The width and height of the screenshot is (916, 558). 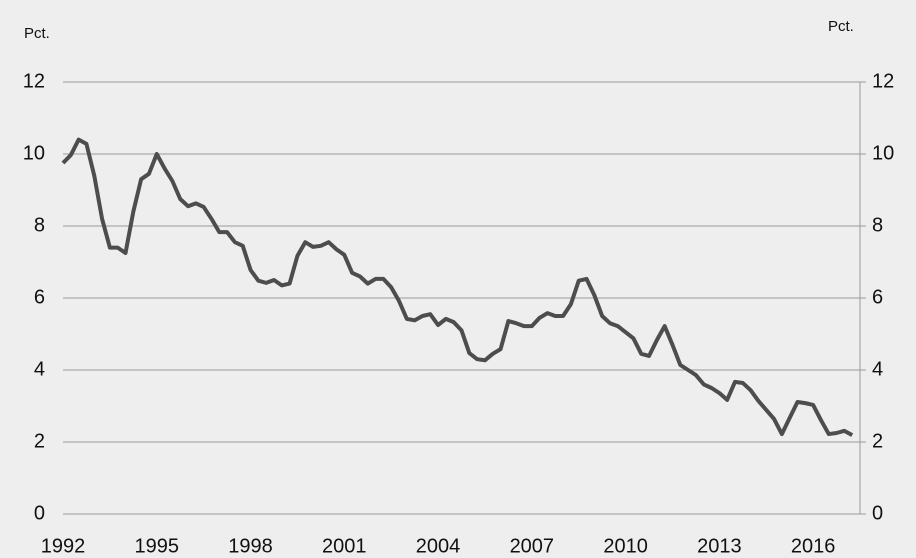 What do you see at coordinates (883, 153) in the screenshot?
I see `y2-tick-label: 10` at bounding box center [883, 153].